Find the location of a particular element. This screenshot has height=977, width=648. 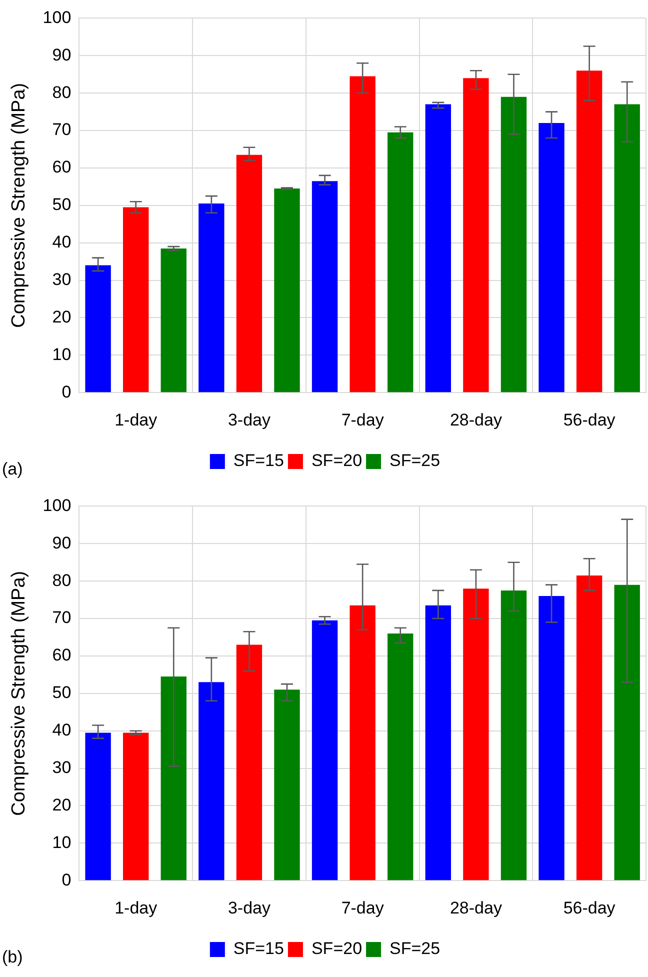

text: (a) is located at coordinates (12, 469).